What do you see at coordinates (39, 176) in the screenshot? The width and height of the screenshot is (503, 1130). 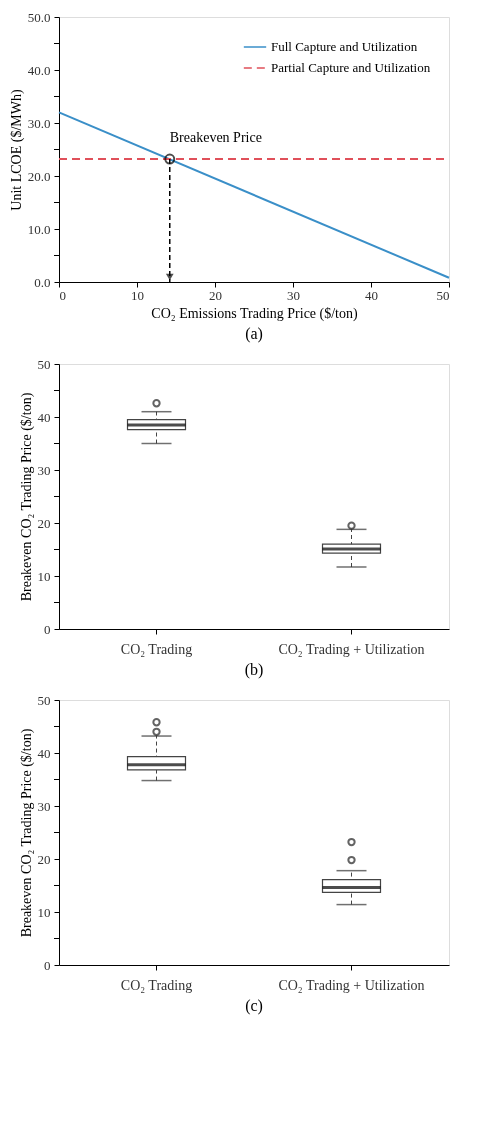 I see `y-tick-label: 20.0` at bounding box center [39, 176].